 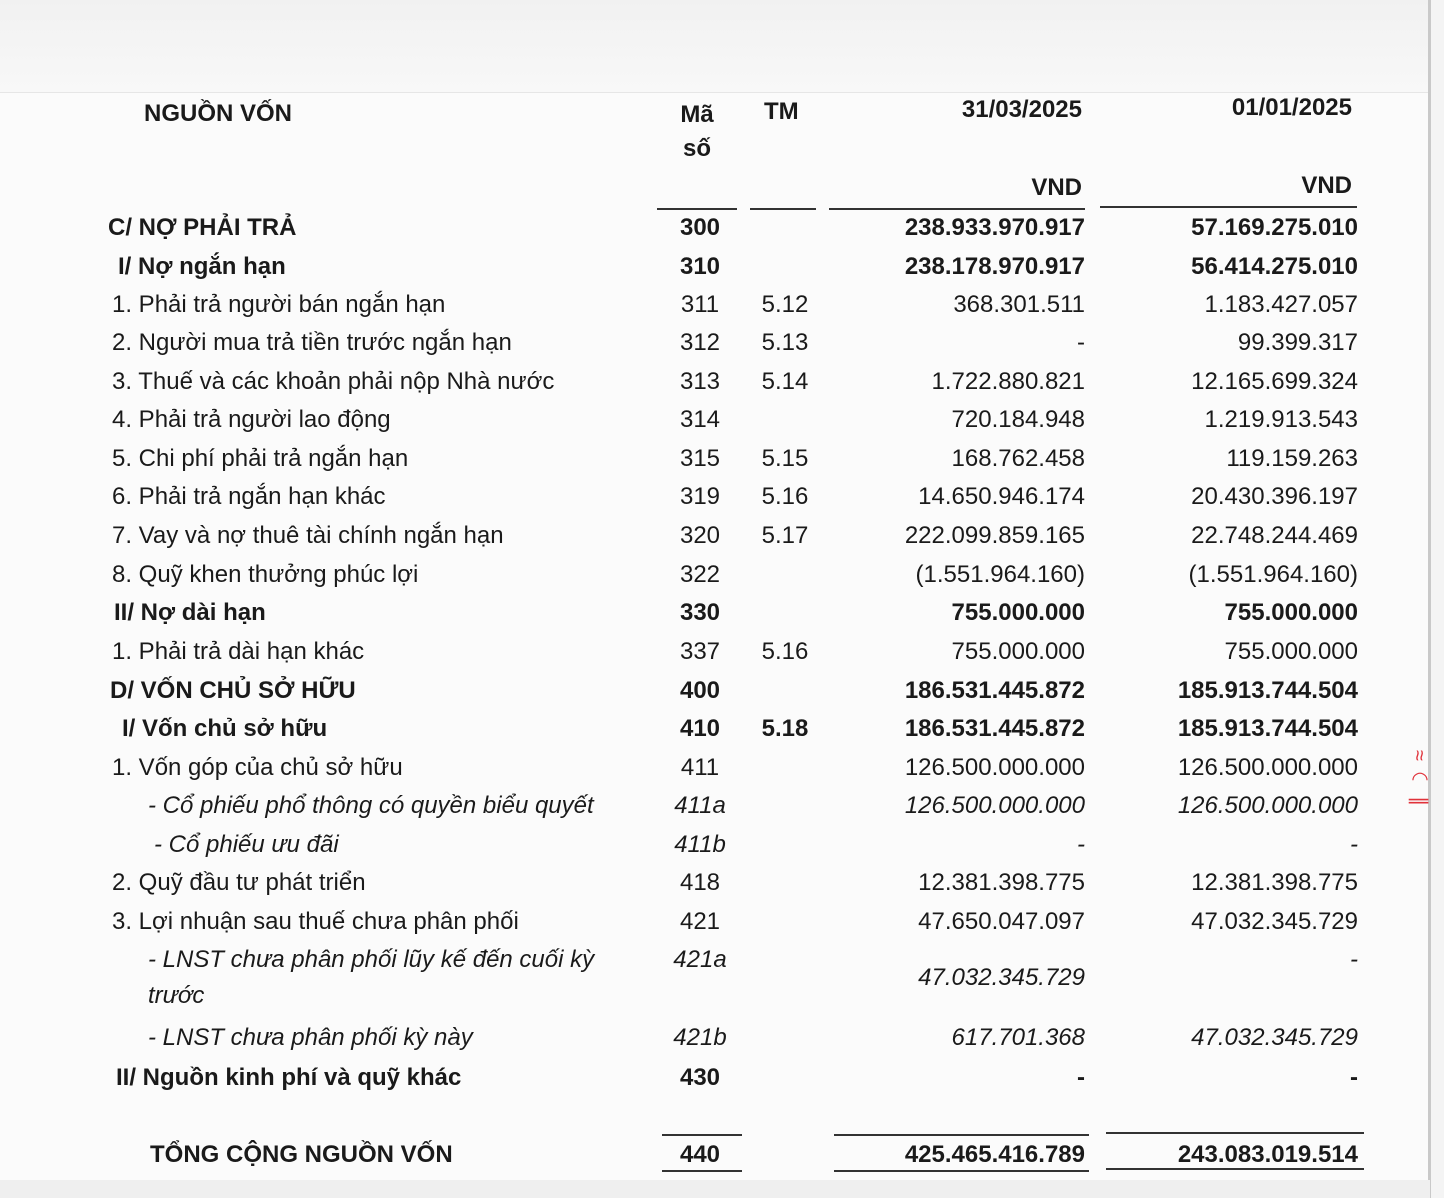 What do you see at coordinates (1274, 535) in the screenshot?
I see `row-value-prior: 22.748.244.469` at bounding box center [1274, 535].